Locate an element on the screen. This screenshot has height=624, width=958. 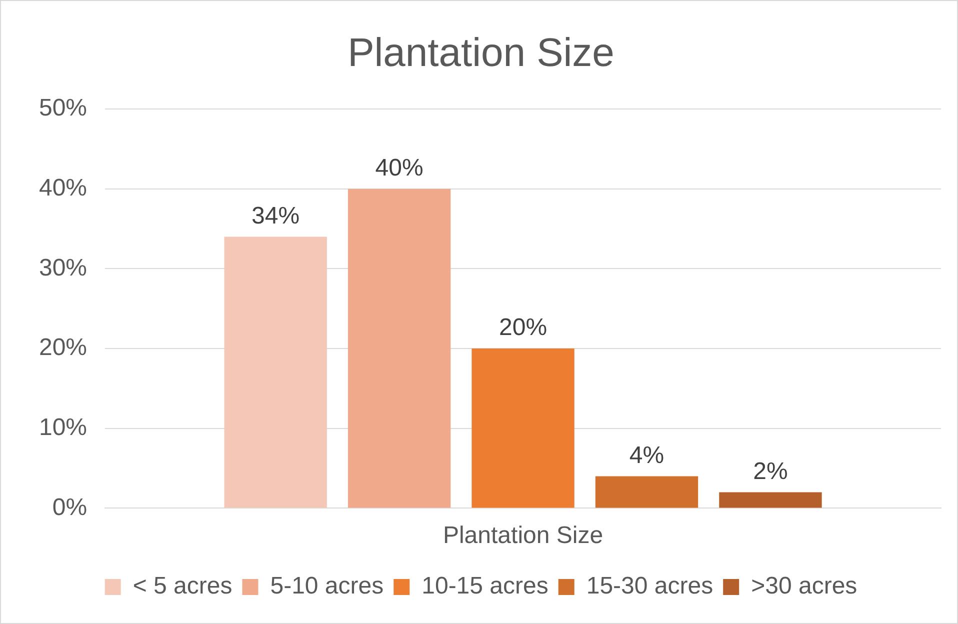
y-tick-label: 0% is located at coordinates (70, 507).